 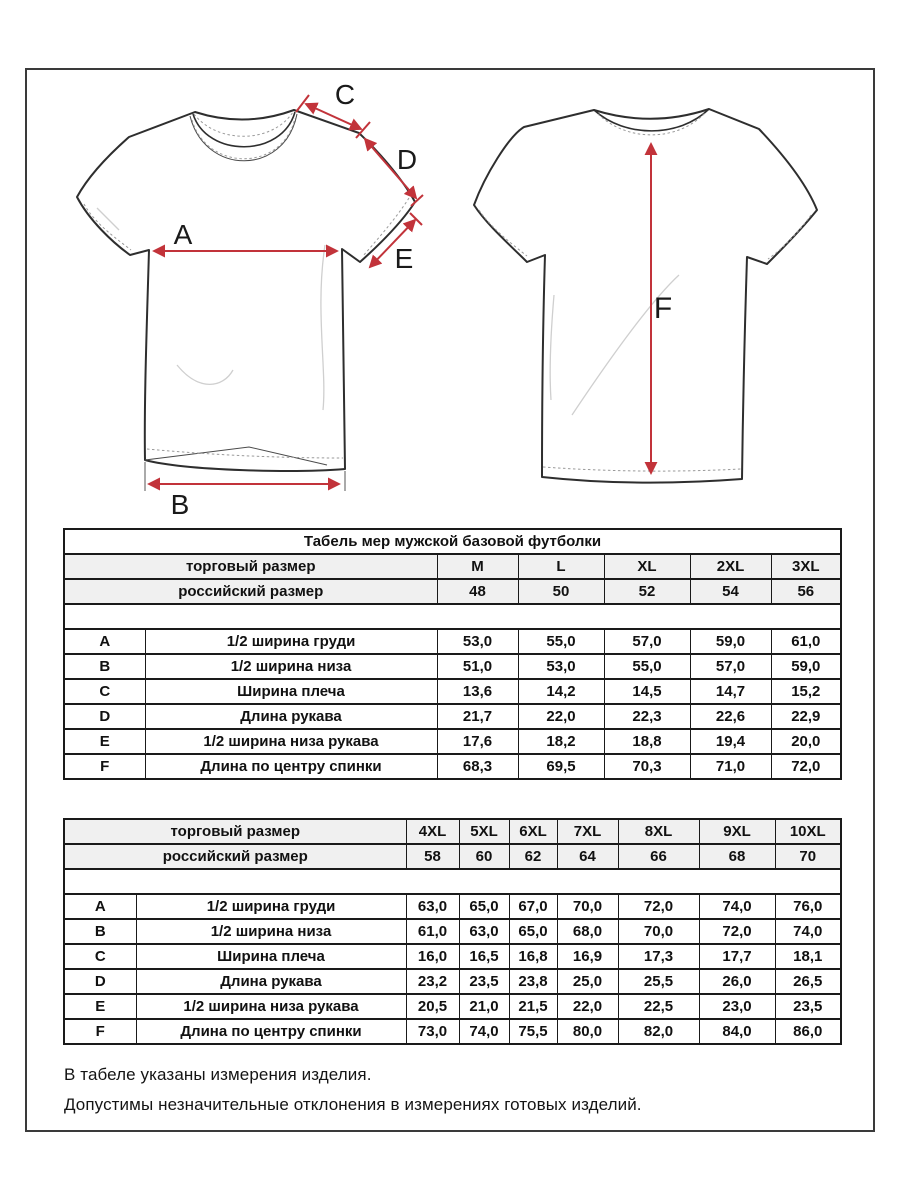 What do you see at coordinates (587, 1031) in the screenshot?
I see `measure-value: 80,0` at bounding box center [587, 1031].